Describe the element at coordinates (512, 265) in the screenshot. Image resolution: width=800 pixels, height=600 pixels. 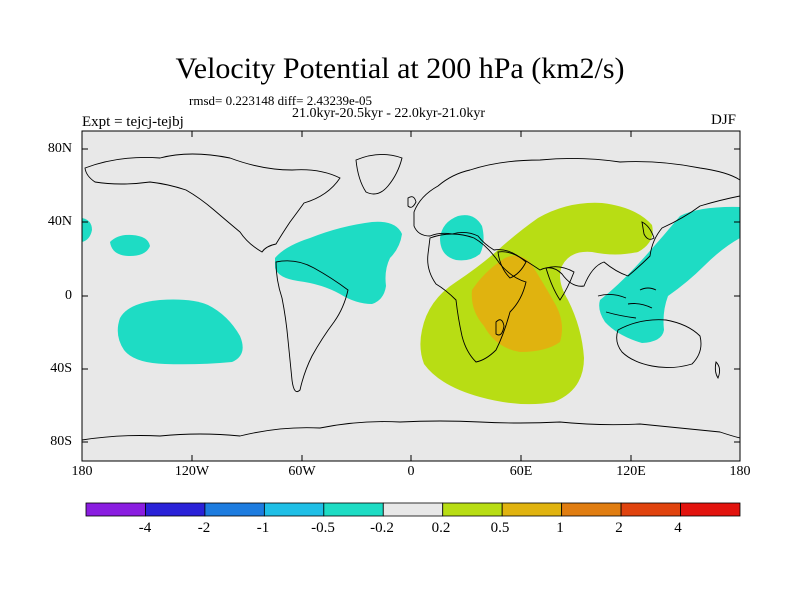
I see `coastline-arabia` at that location.